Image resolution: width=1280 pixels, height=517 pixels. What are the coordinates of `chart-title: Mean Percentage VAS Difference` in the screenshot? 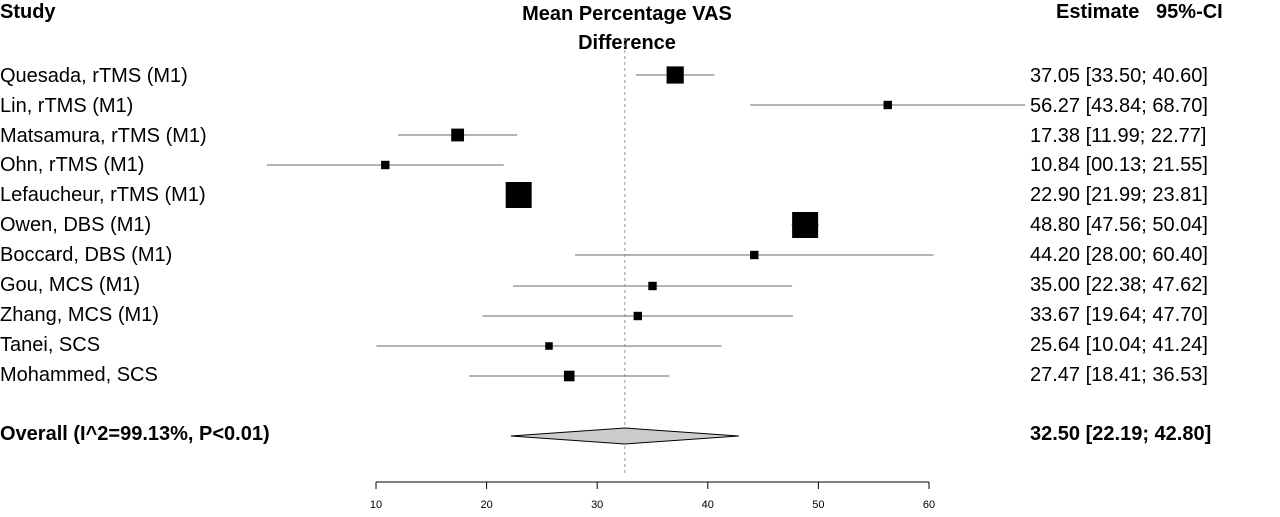 It's located at (627, 29).